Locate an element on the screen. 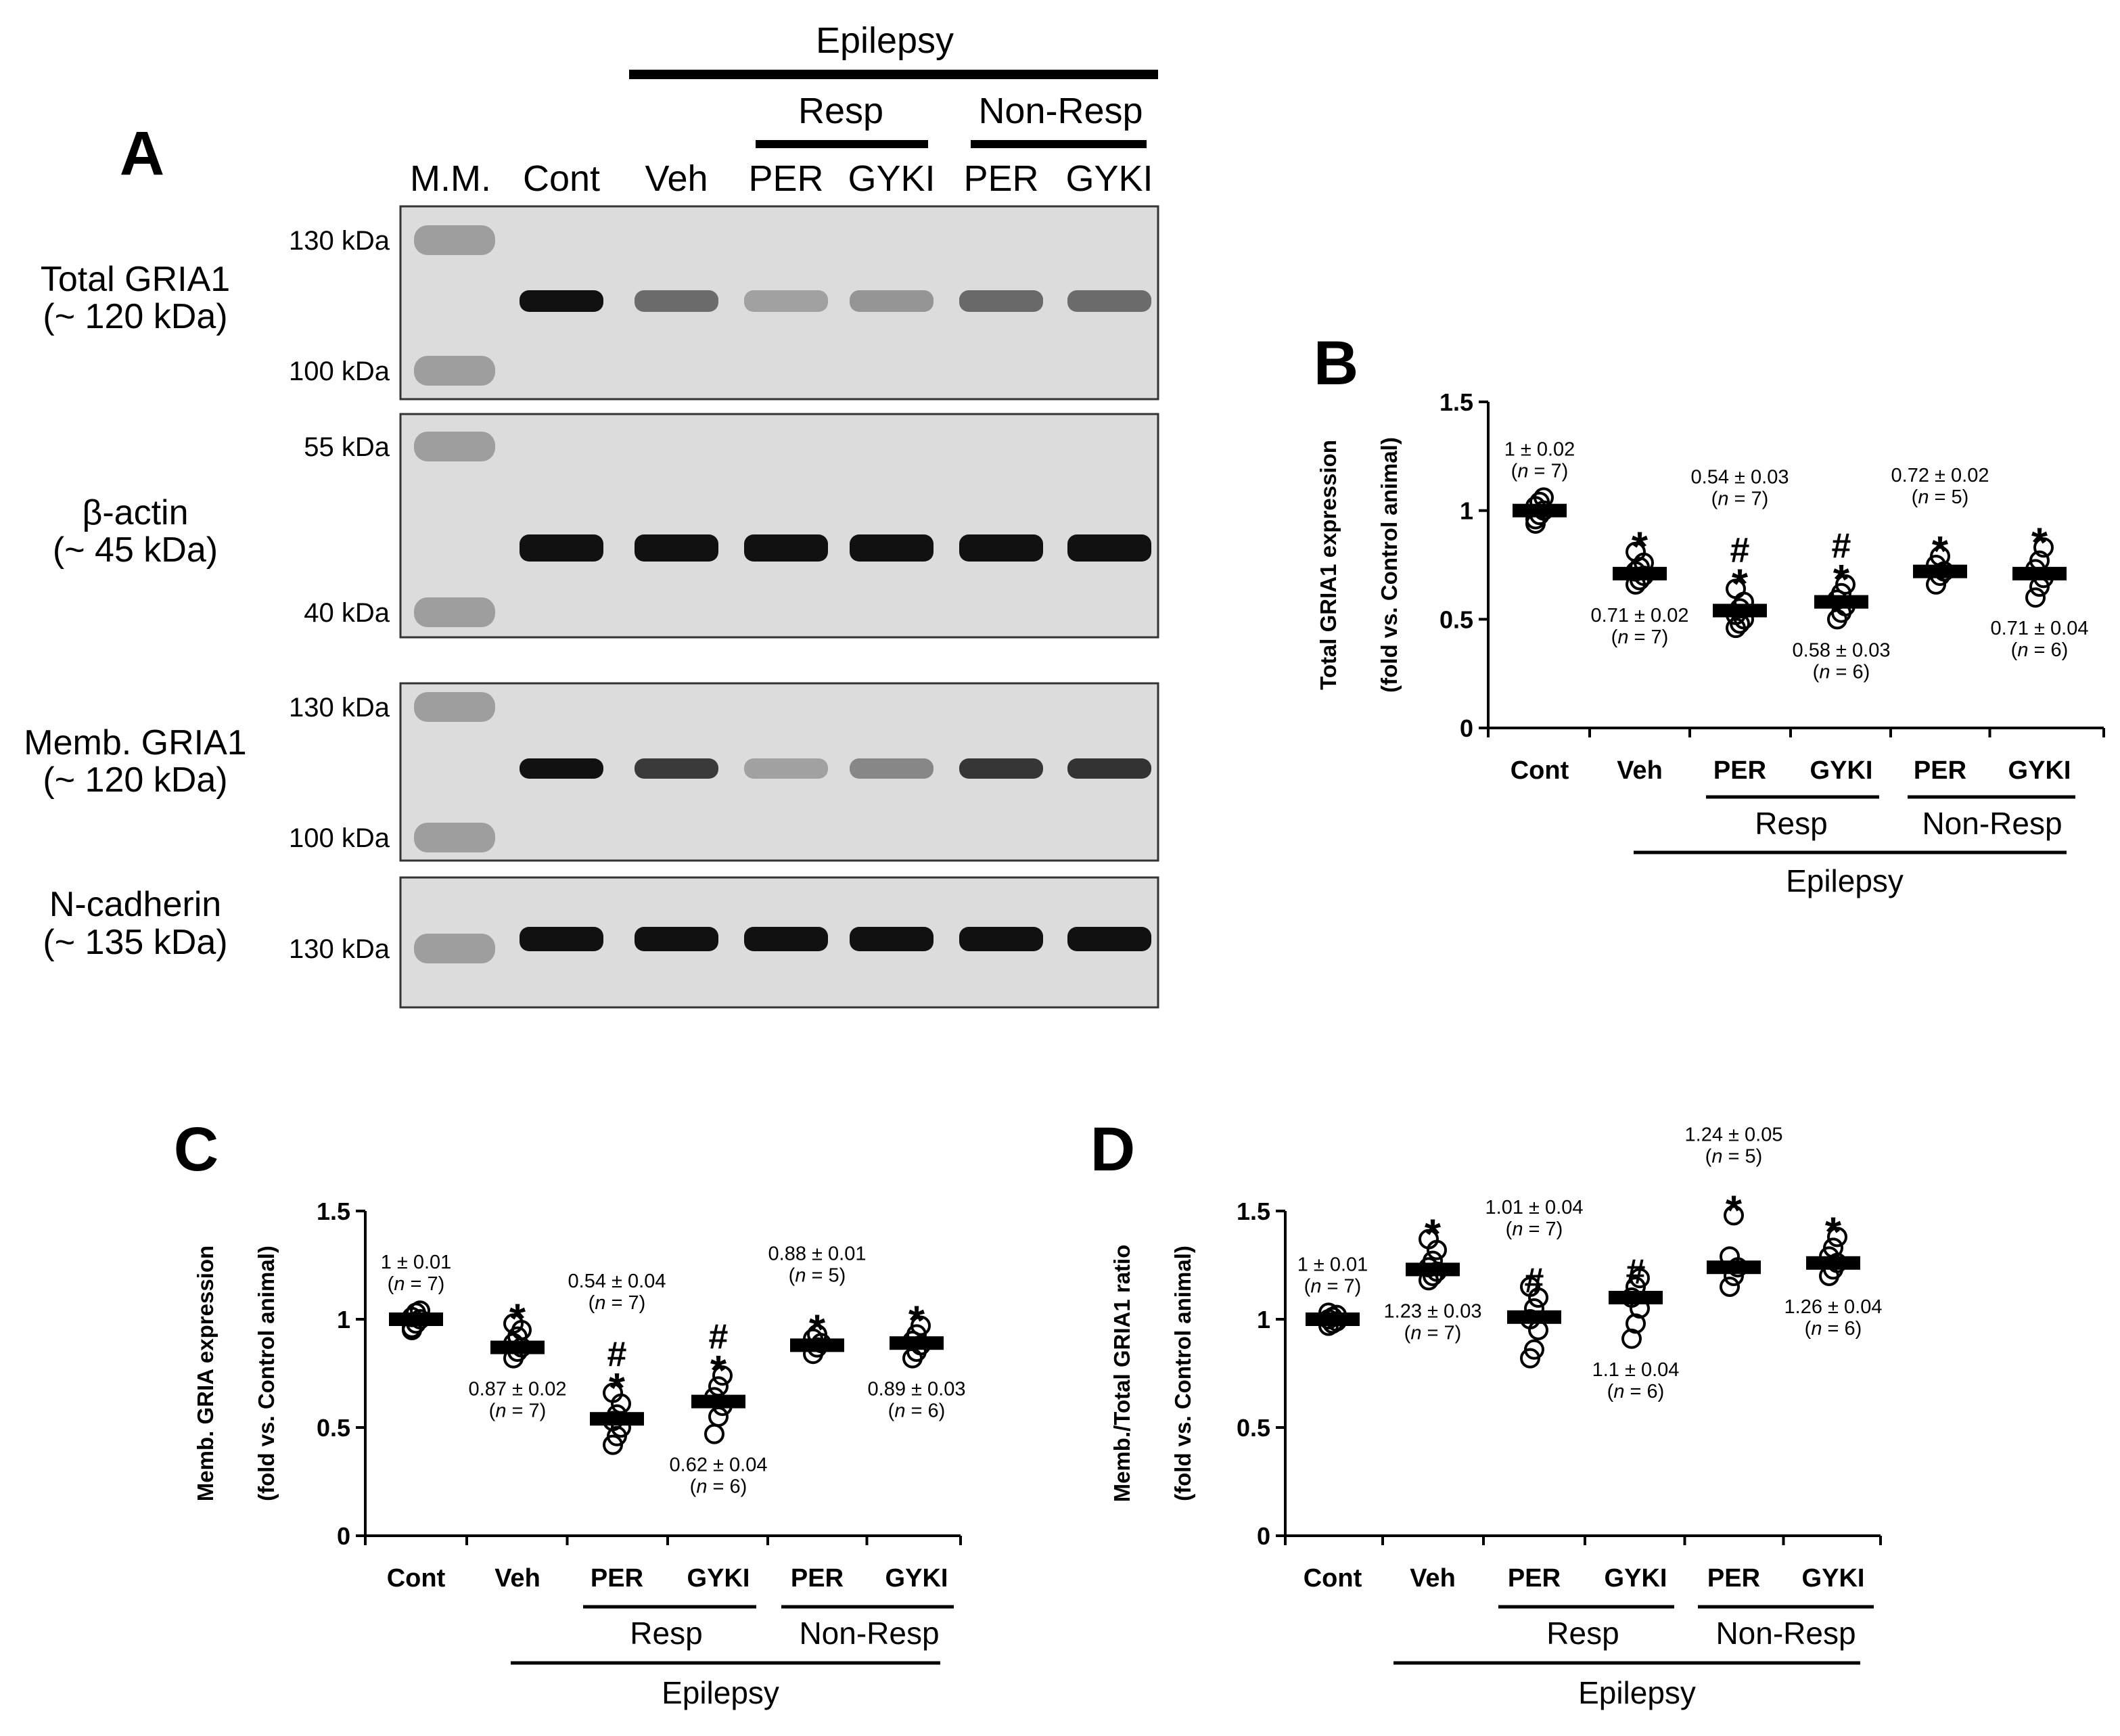  mean-sem-label: 1.01 ± 0.04 is located at coordinates (1534, 1207).